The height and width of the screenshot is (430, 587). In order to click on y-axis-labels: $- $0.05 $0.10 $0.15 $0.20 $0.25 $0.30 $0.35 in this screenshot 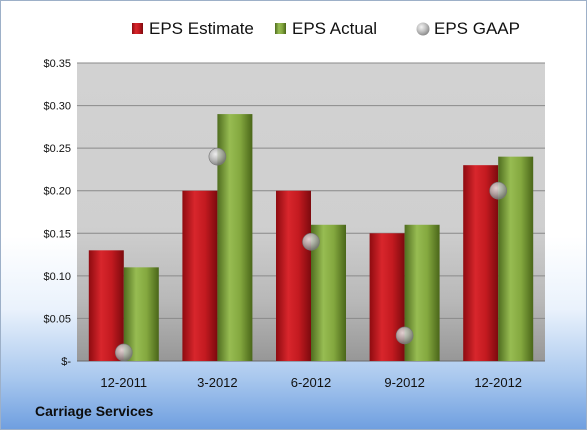, I will do `click(57, 213)`.